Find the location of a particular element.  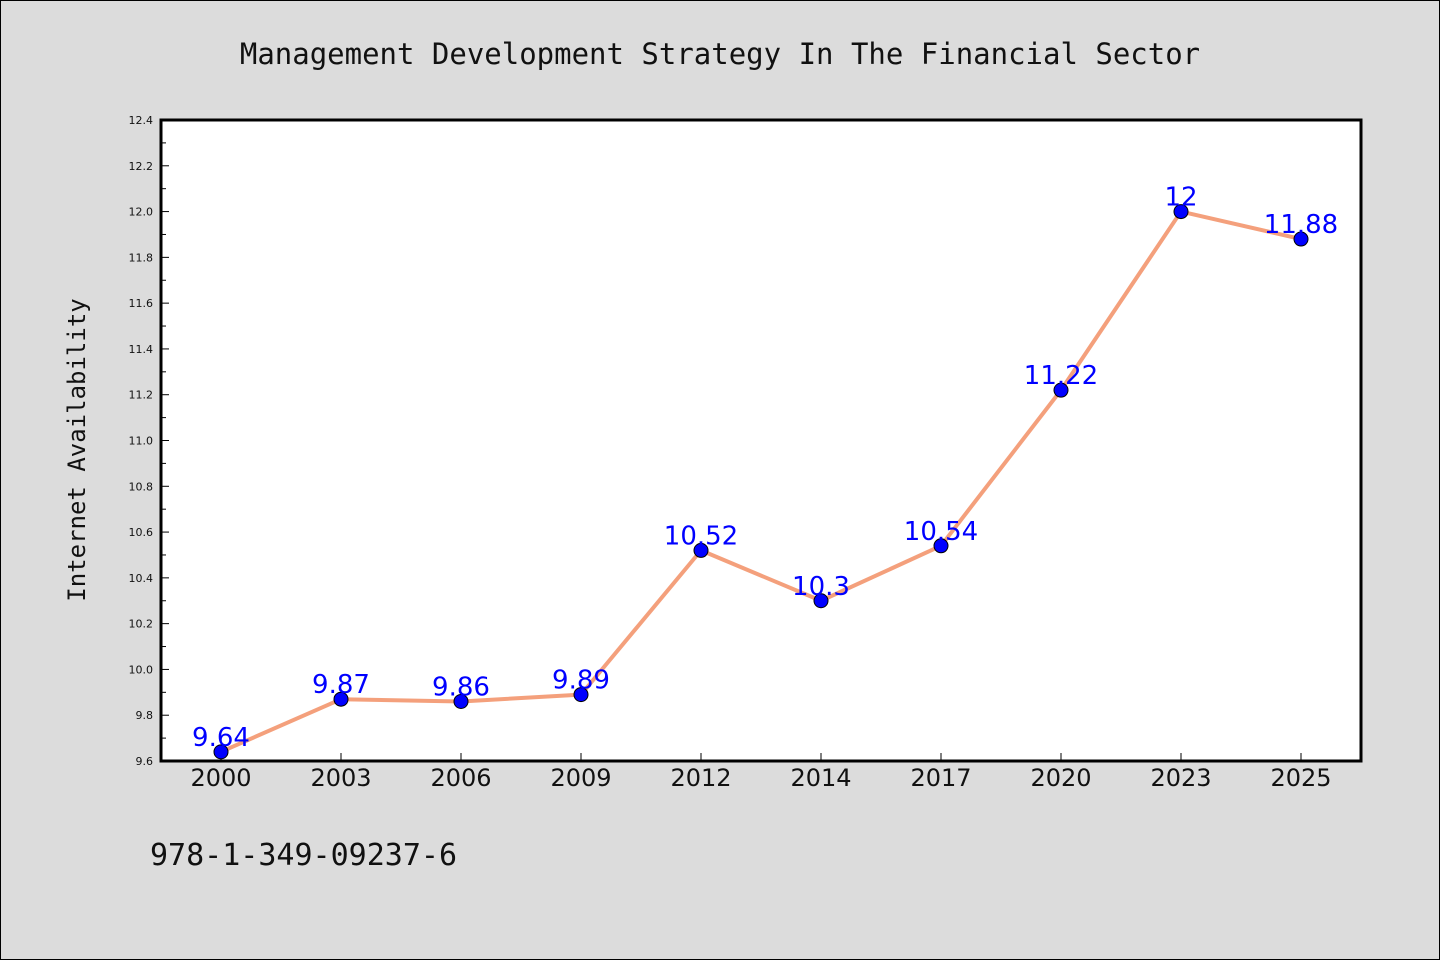

data-label: 10.52 is located at coordinates (701, 536).